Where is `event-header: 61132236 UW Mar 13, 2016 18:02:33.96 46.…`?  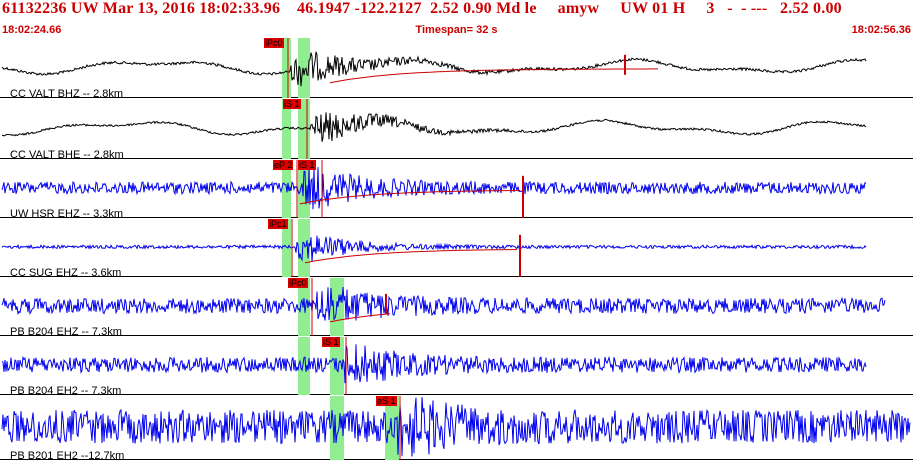
event-header: 61132236 UW Mar 13, 2016 18:02:33.96 46.… is located at coordinates (456, 11).